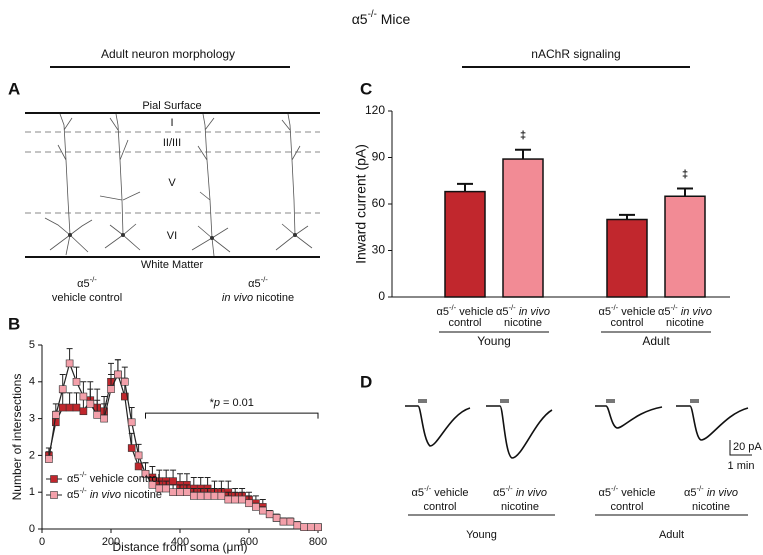 The image size is (763, 555). Describe the element at coordinates (366, 88) in the screenshot. I see `panel-letter: C` at that location.